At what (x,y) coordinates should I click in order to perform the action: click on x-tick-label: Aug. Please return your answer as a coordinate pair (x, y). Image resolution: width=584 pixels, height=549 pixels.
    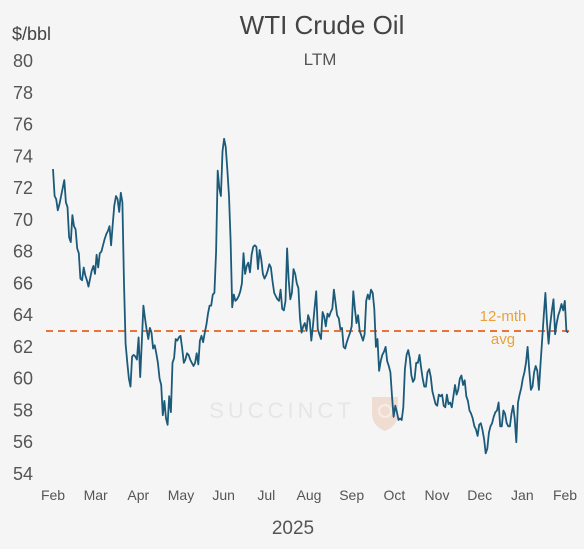
    Looking at the image, I should click on (309, 495).